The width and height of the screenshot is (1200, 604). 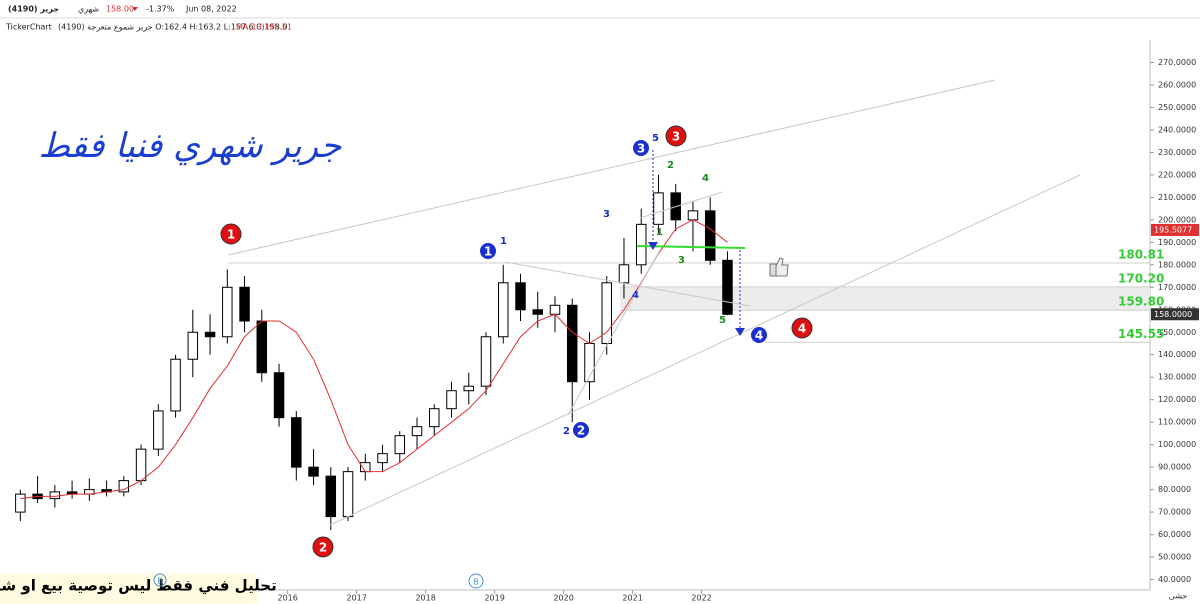 What do you see at coordinates (659, 232) in the screenshot?
I see `minor-wave: 1` at bounding box center [659, 232].